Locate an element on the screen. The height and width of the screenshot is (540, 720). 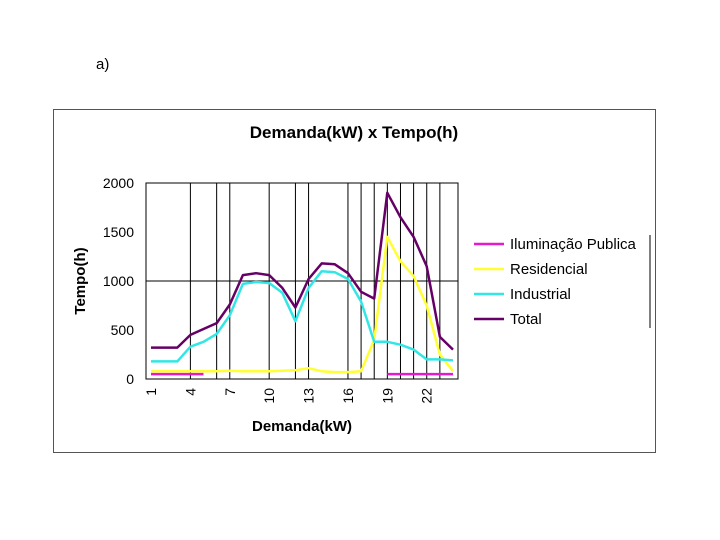
legend-label: Iluminação Publica is located at coordinates (573, 244).